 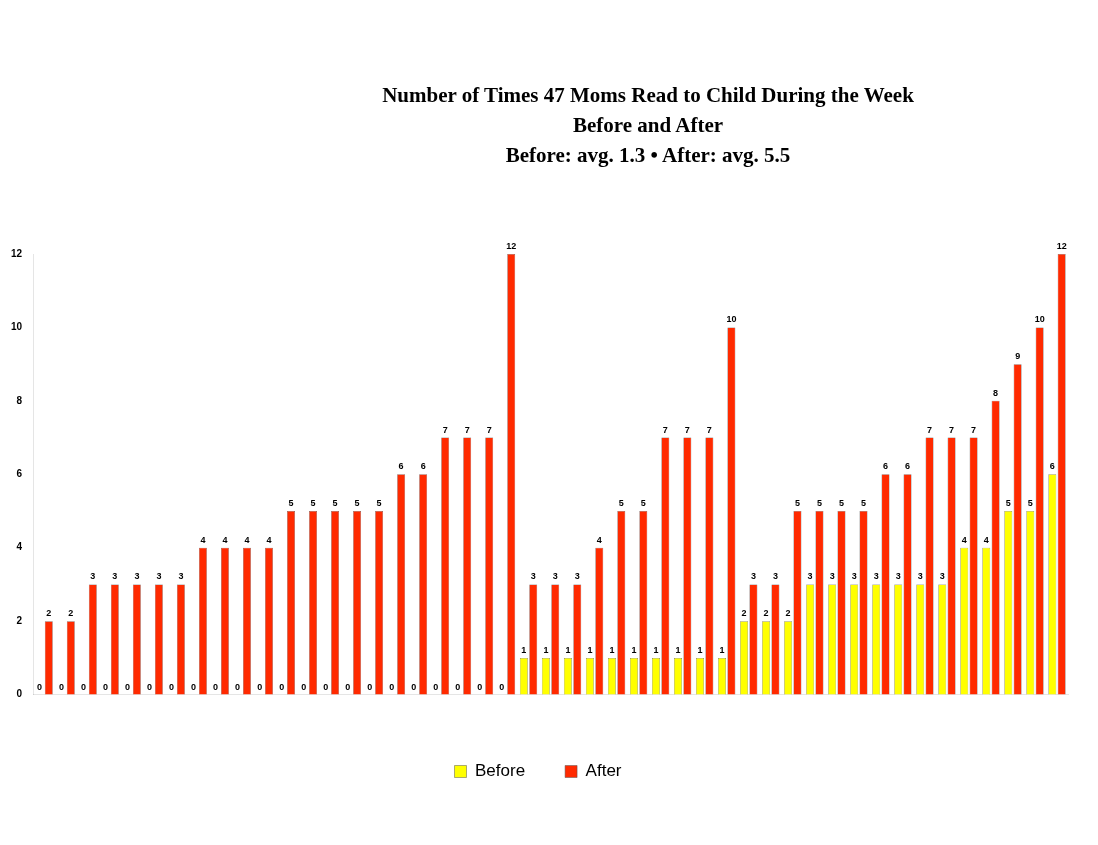 I want to click on chart-title: Number of Times 47 Moms Read to Child During the Week, so click(x=648, y=95).